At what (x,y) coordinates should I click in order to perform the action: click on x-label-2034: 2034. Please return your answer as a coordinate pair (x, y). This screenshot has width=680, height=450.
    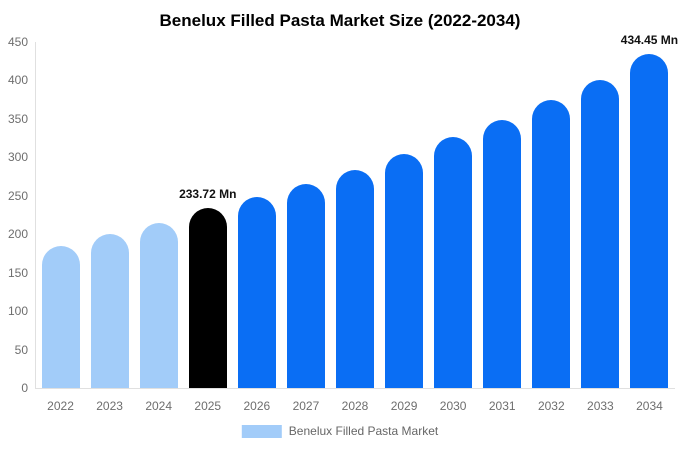
    Looking at the image, I should click on (649, 406).